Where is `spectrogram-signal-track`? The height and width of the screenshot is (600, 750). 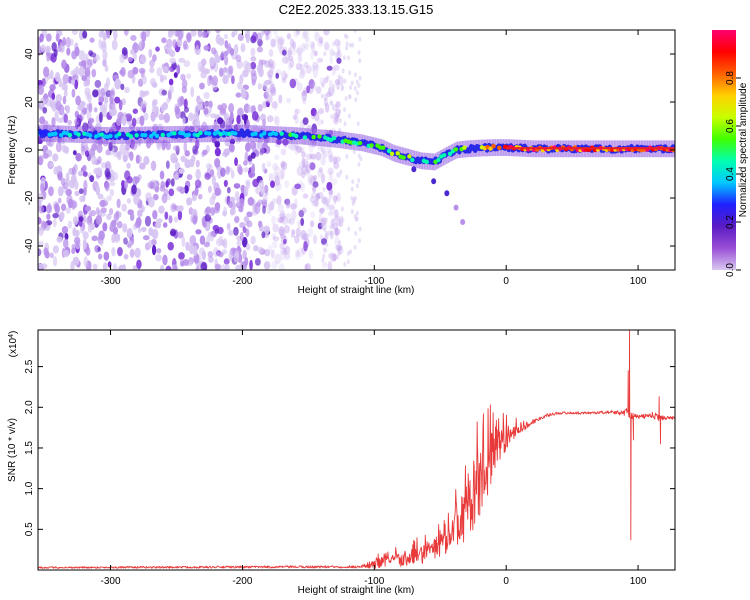 spectrogram-signal-track is located at coordinates (356, 174).